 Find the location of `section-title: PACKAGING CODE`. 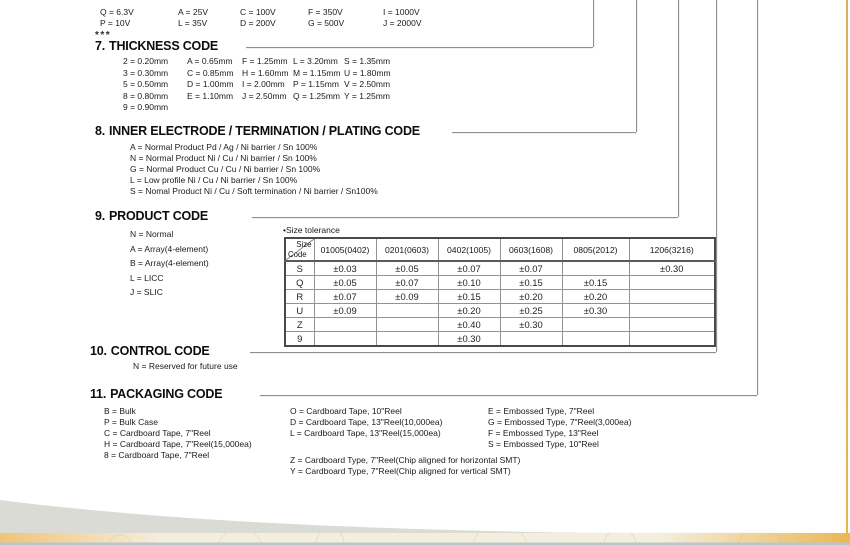

section-title: PACKAGING CODE is located at coordinates (166, 394).